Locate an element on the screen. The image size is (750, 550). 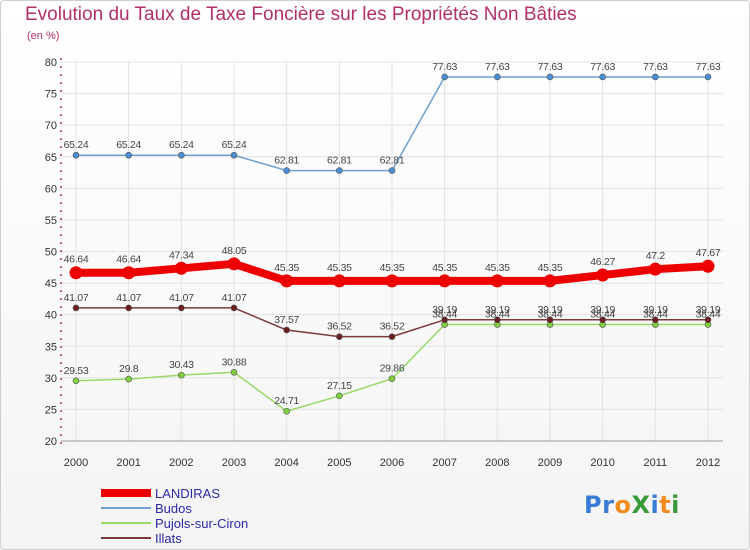
y-tick-label: 55 is located at coordinates (51, 221).